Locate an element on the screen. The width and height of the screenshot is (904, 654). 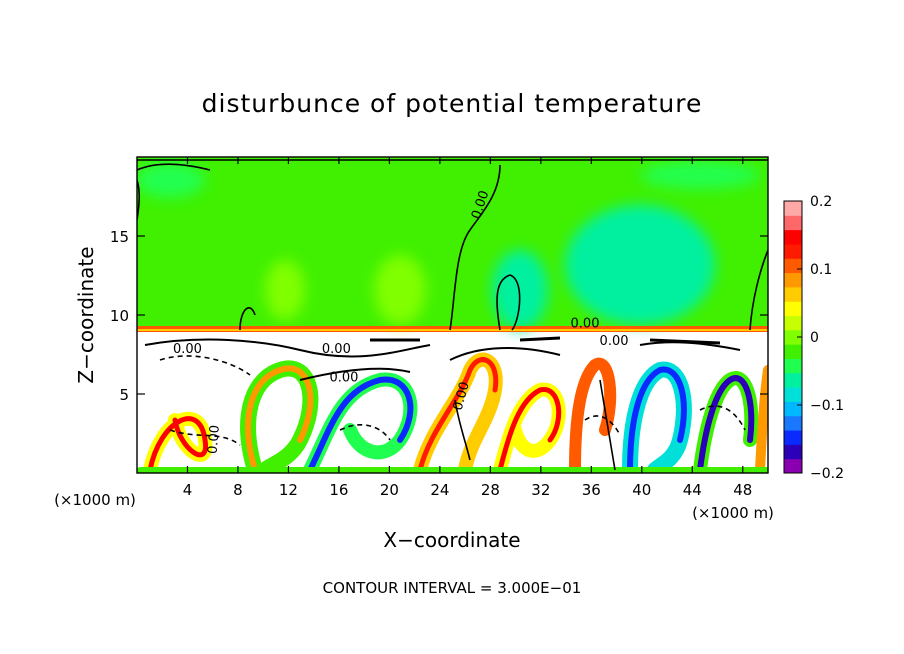
x-axis-label: X−coordinate is located at coordinates (451, 540).